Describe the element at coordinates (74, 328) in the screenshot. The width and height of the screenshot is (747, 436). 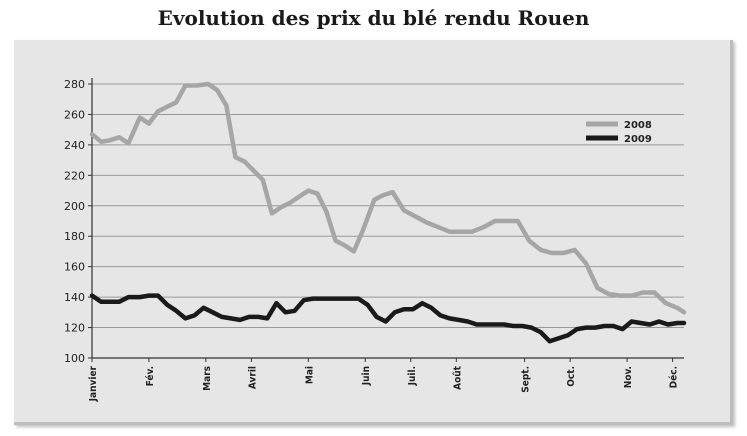
I see `y-tick-label: 120` at that location.